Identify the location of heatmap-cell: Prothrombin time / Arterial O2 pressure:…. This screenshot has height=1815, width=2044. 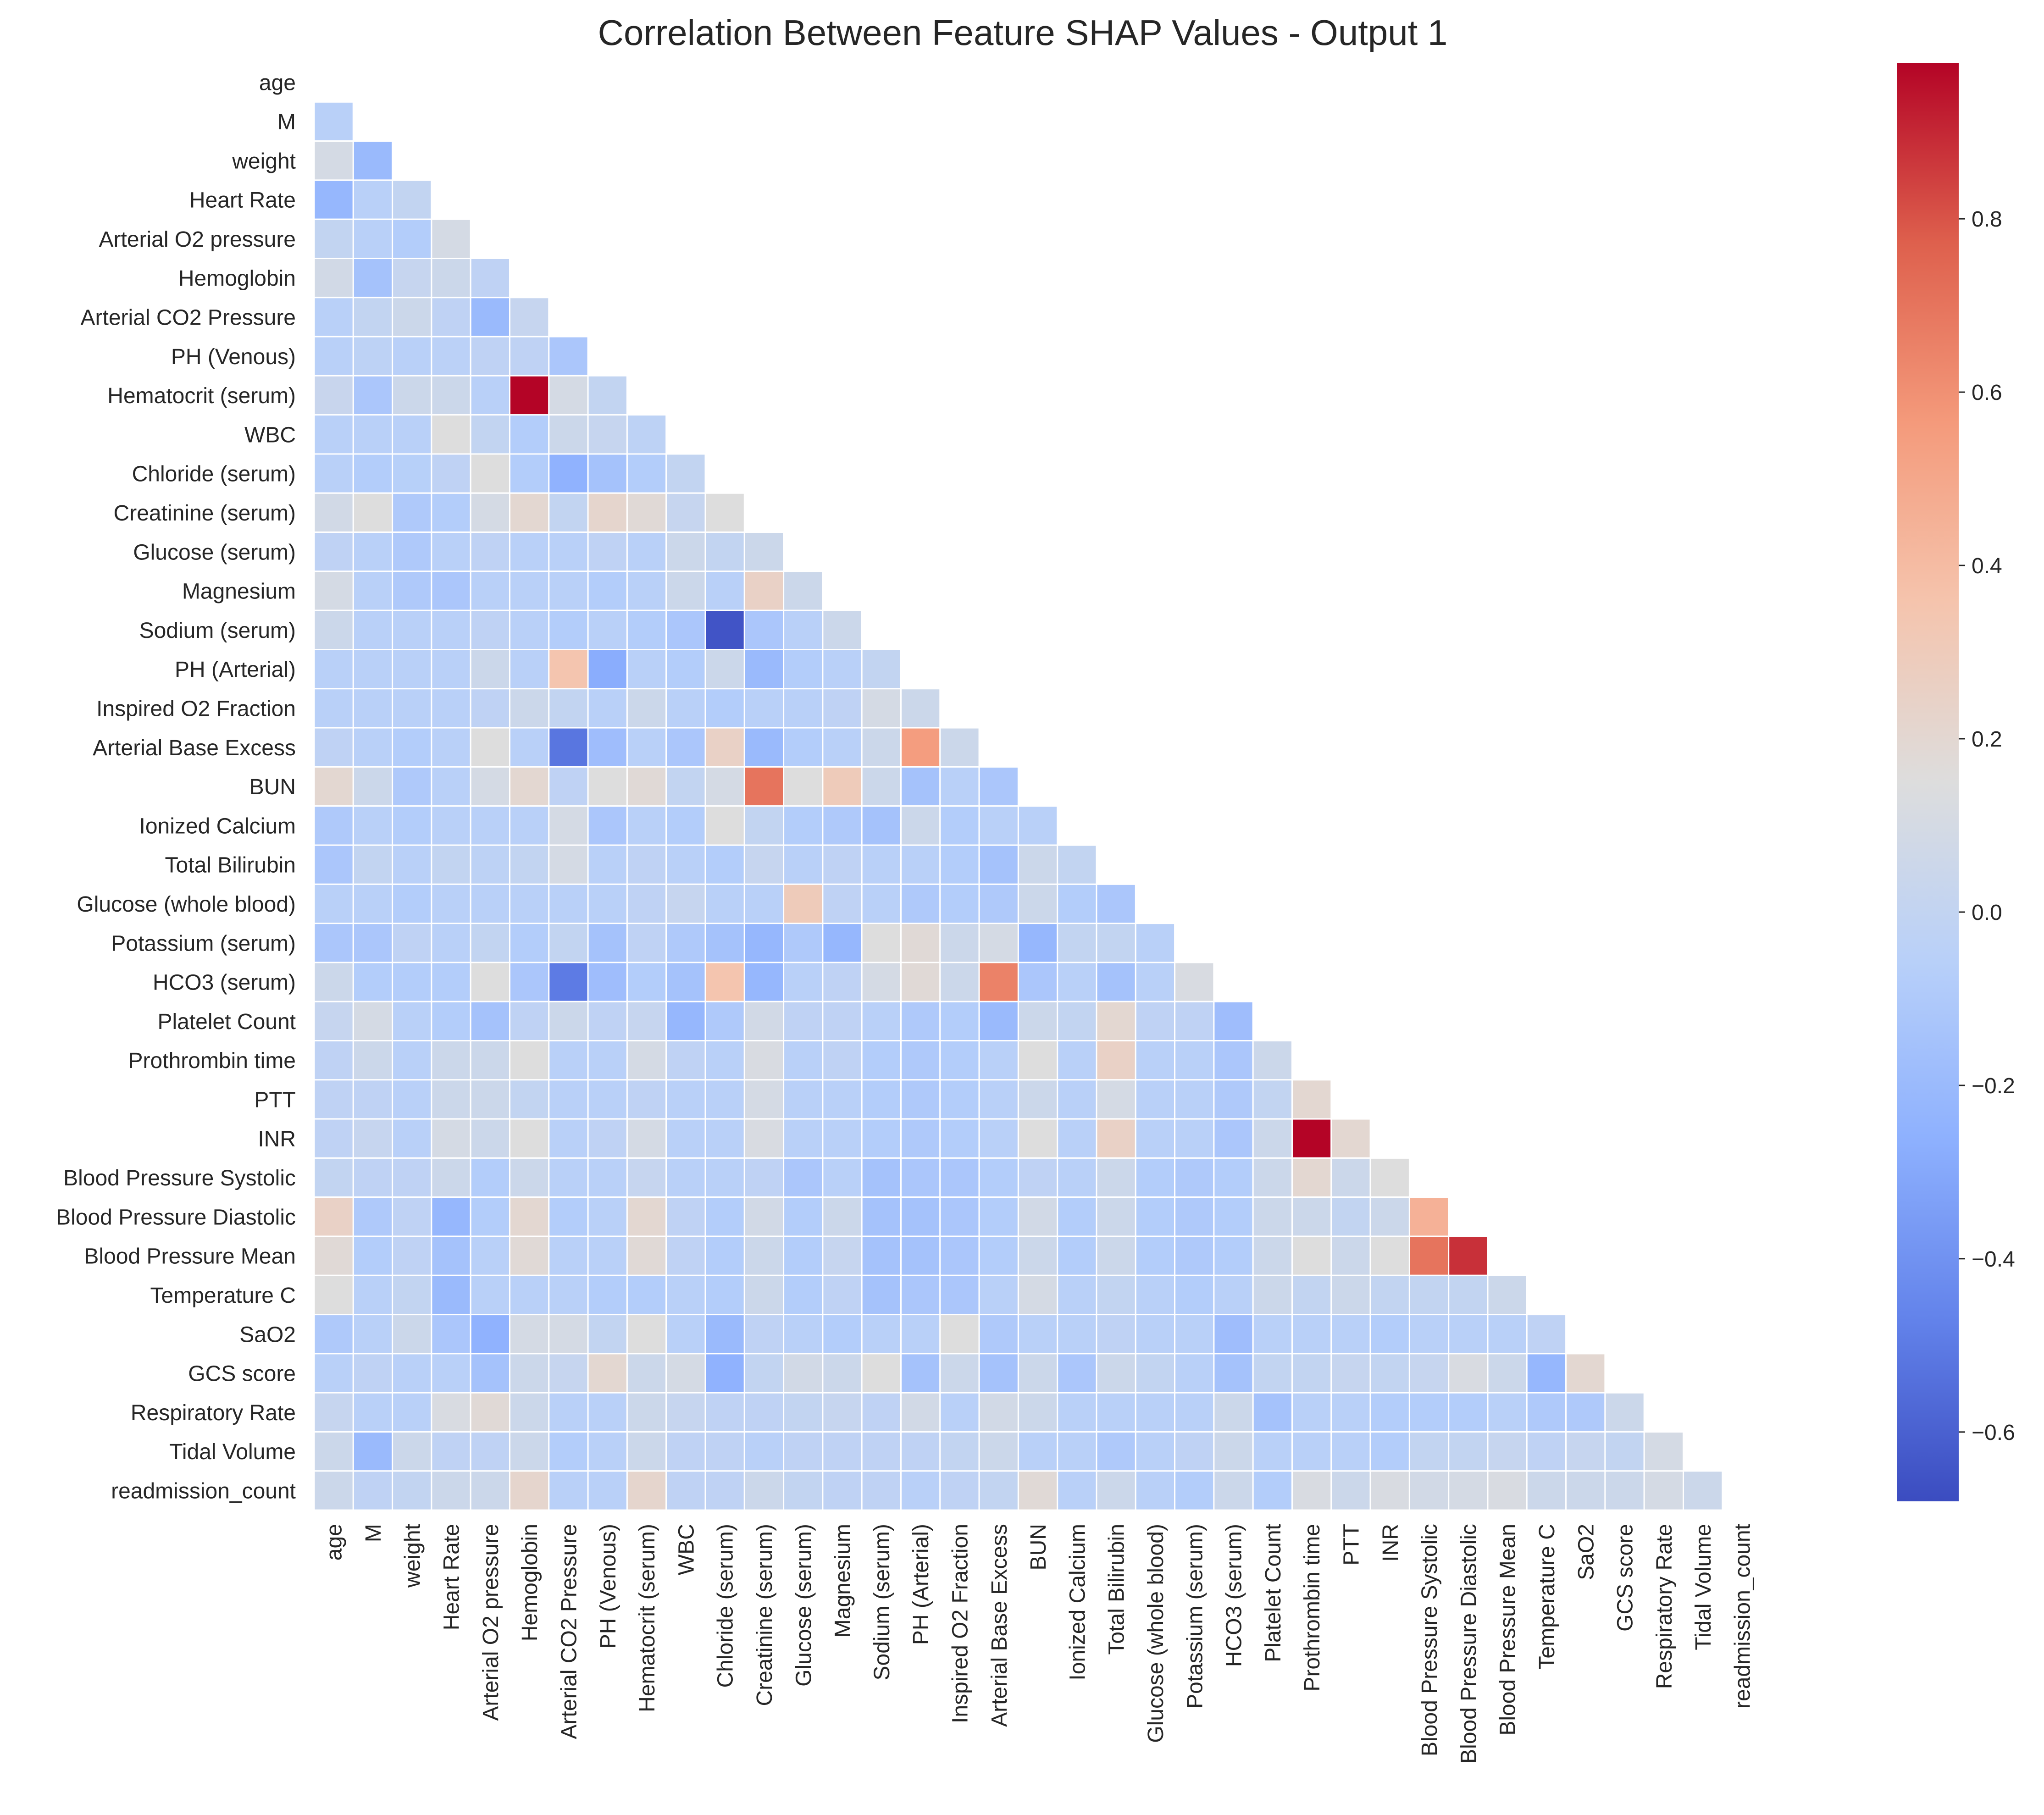
(490, 1060).